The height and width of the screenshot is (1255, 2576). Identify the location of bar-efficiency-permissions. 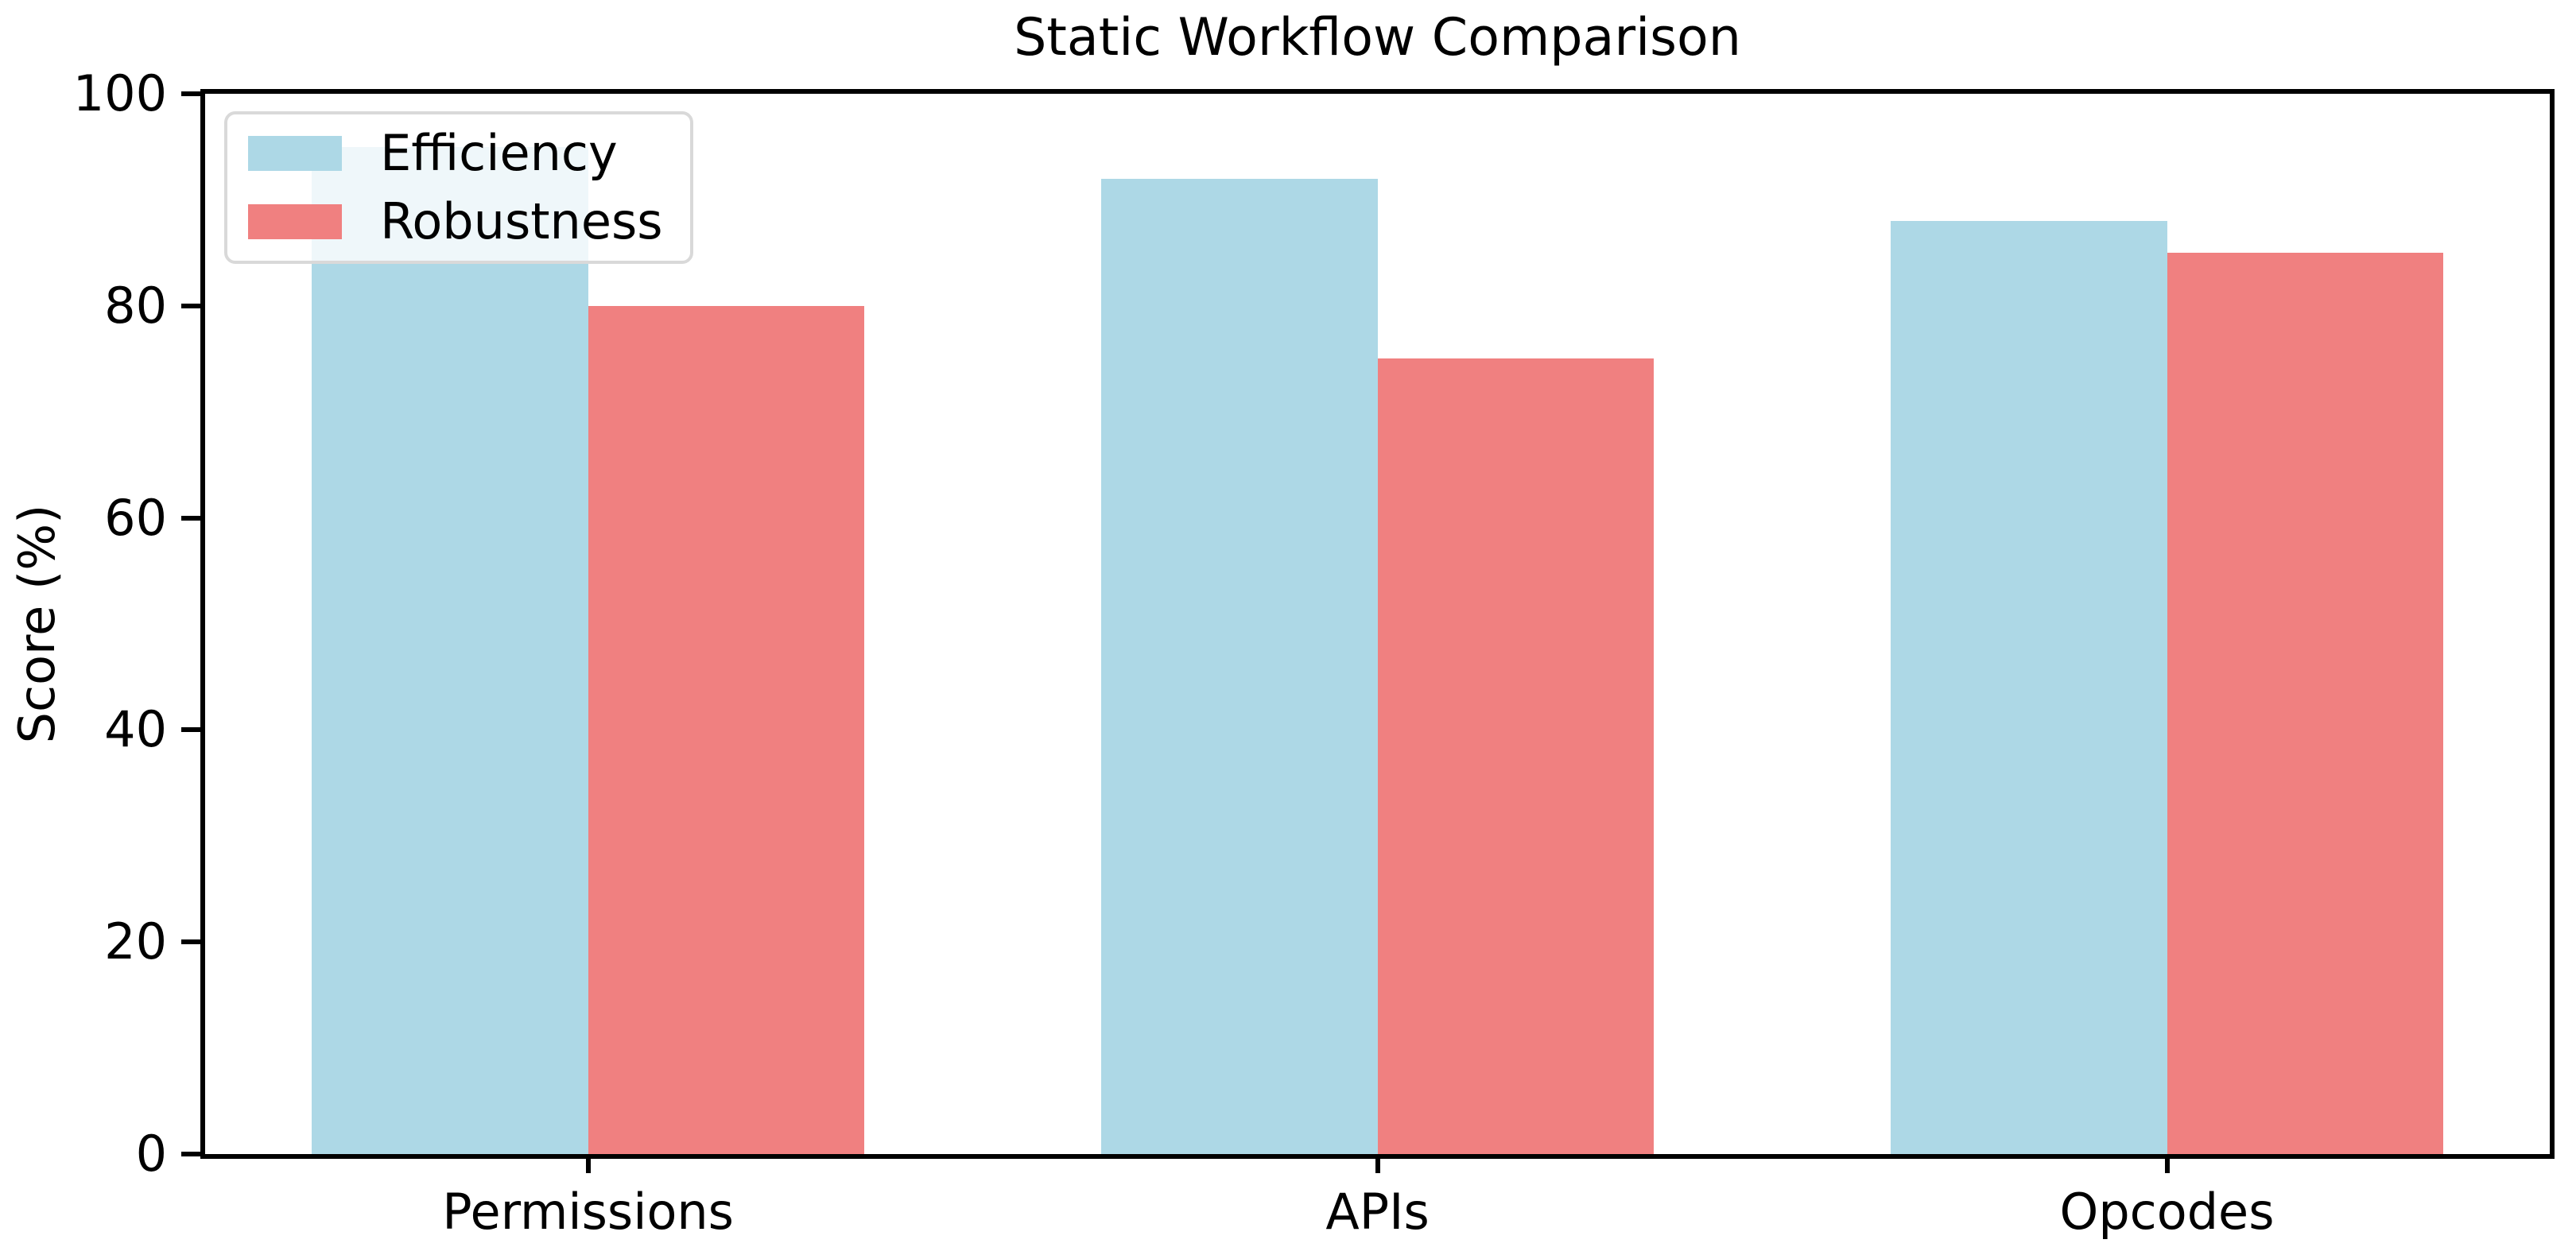
(450, 650).